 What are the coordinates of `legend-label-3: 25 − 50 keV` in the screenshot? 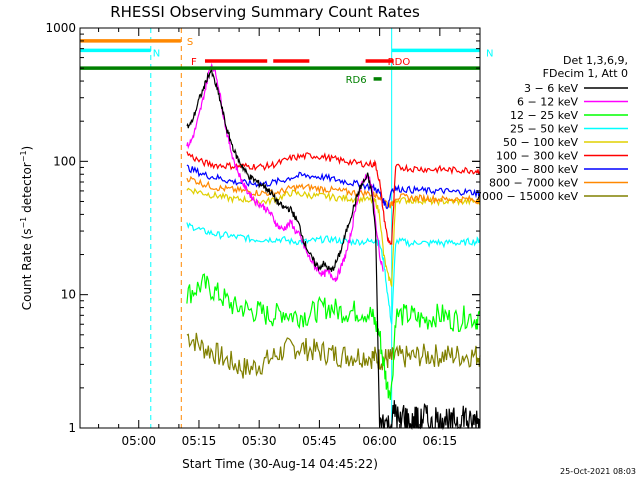 It's located at (544, 129).